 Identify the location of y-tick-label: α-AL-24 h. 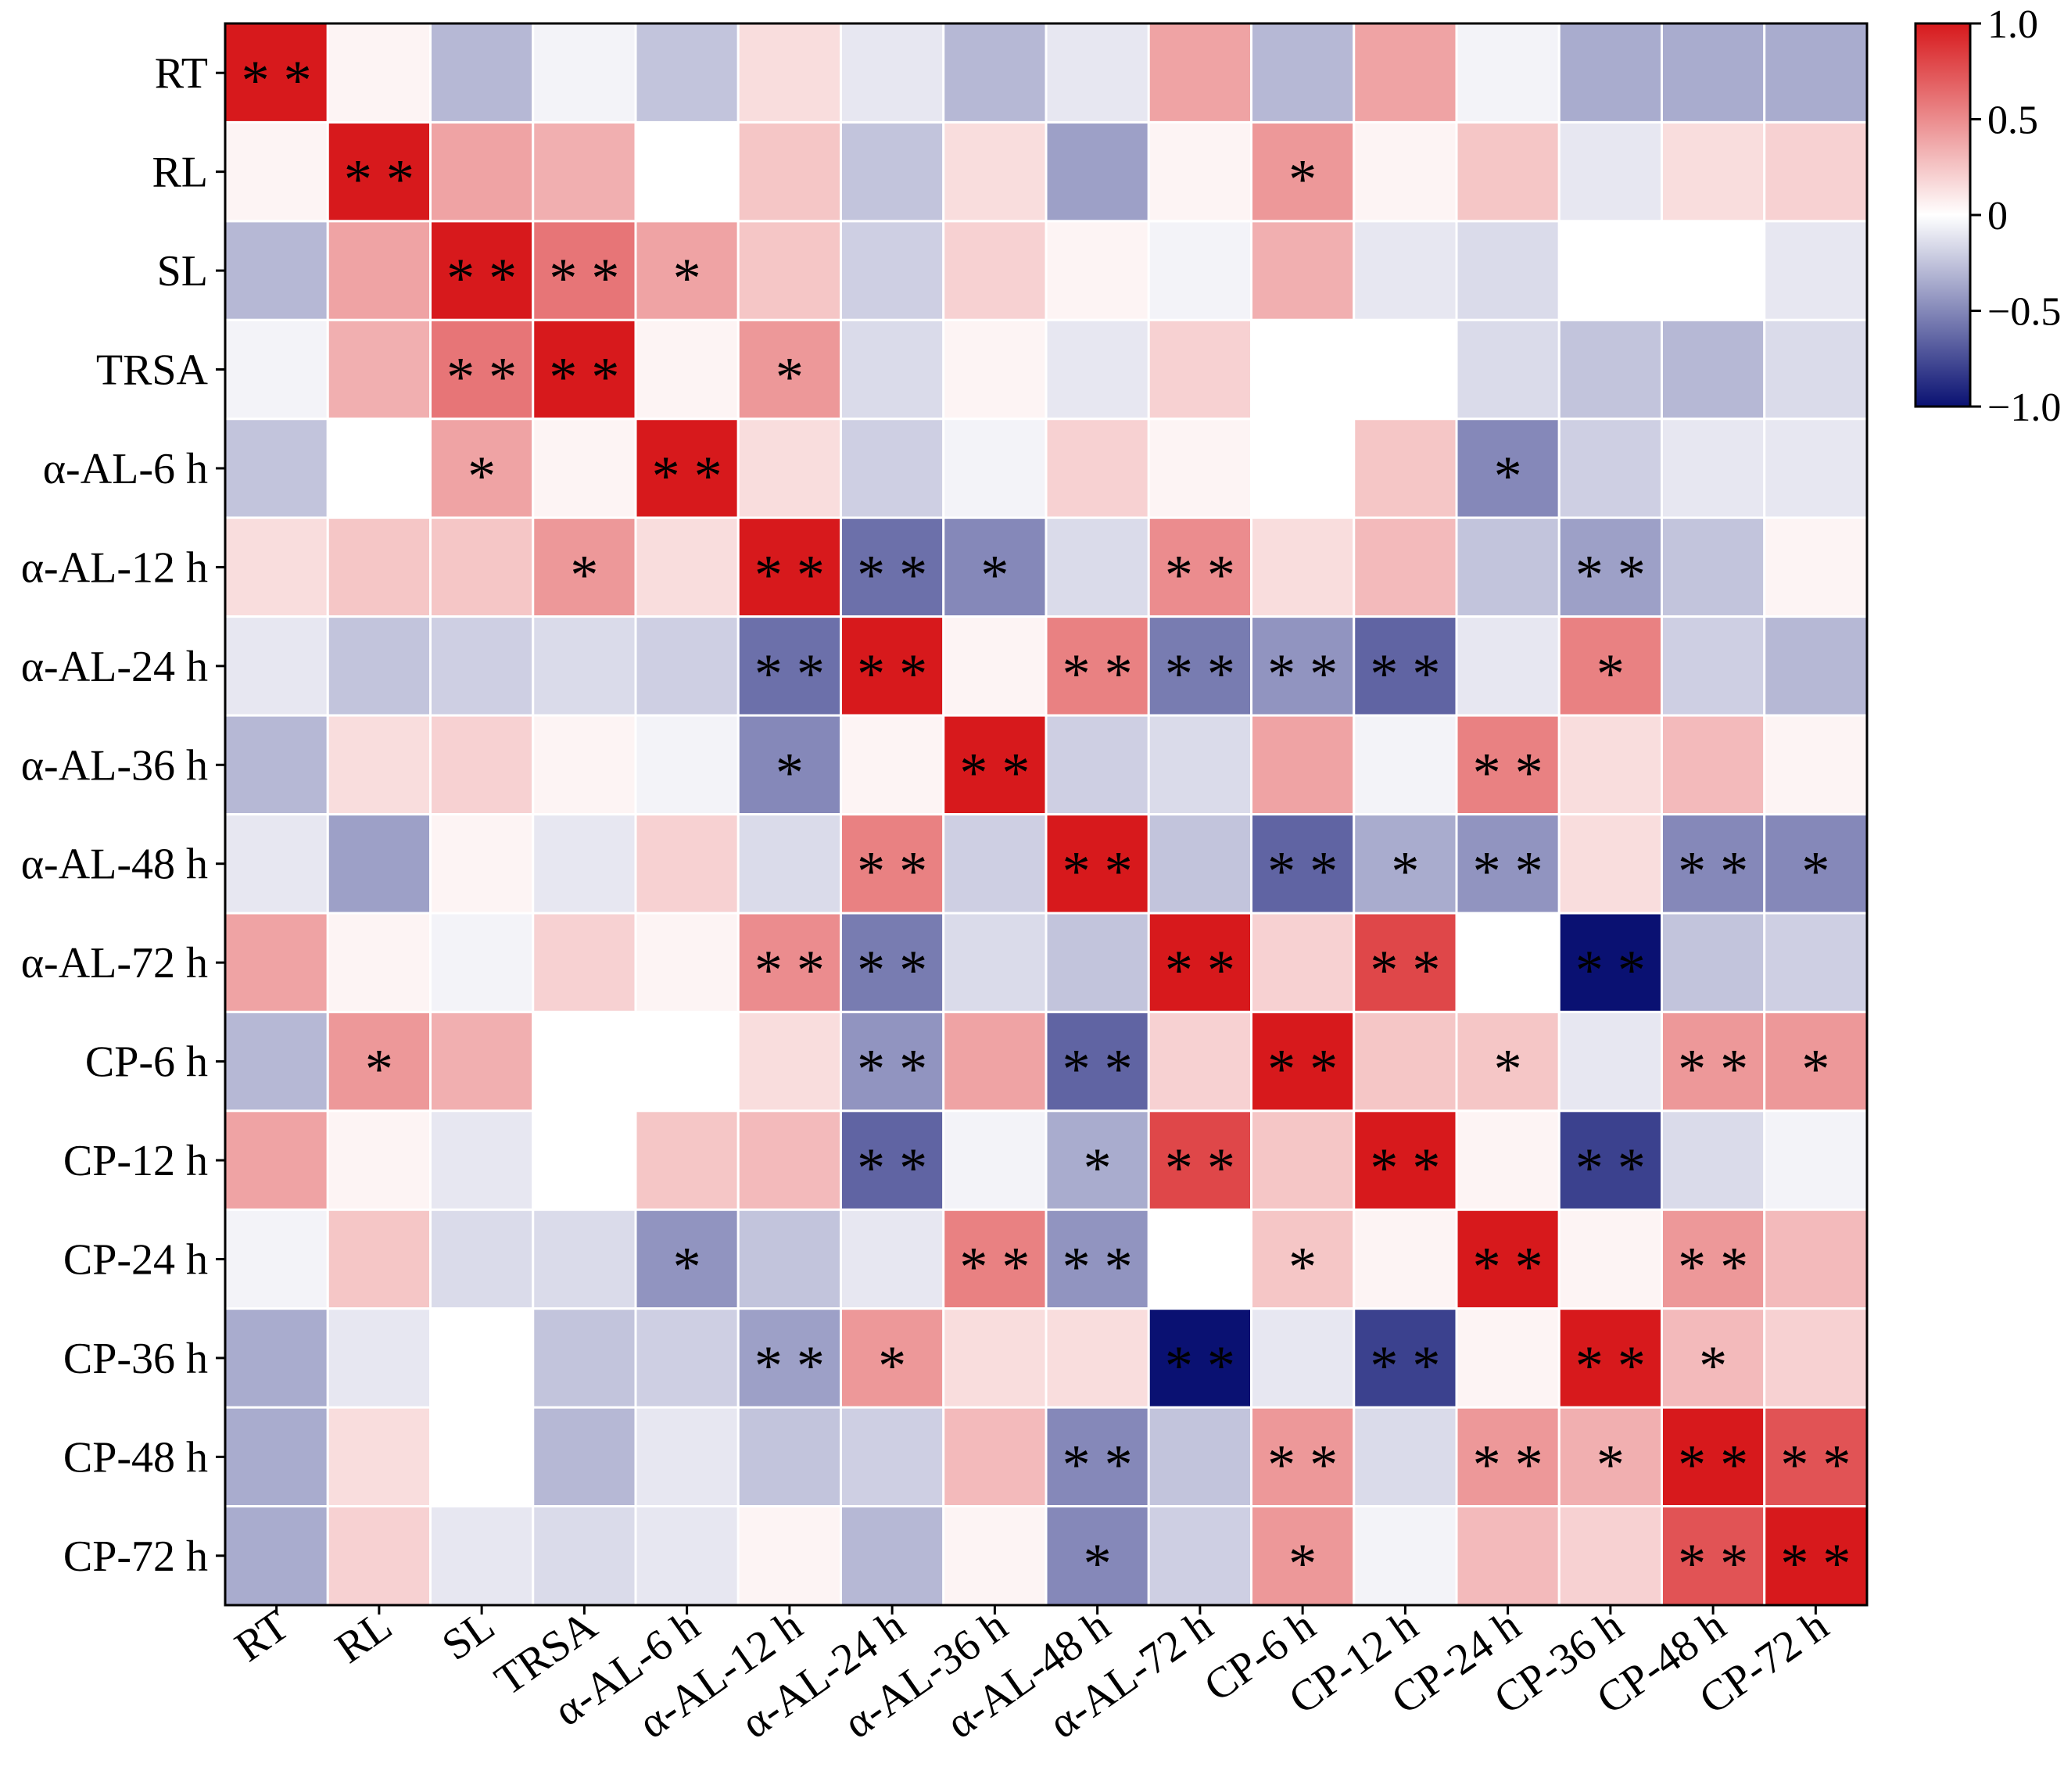
(115, 667).